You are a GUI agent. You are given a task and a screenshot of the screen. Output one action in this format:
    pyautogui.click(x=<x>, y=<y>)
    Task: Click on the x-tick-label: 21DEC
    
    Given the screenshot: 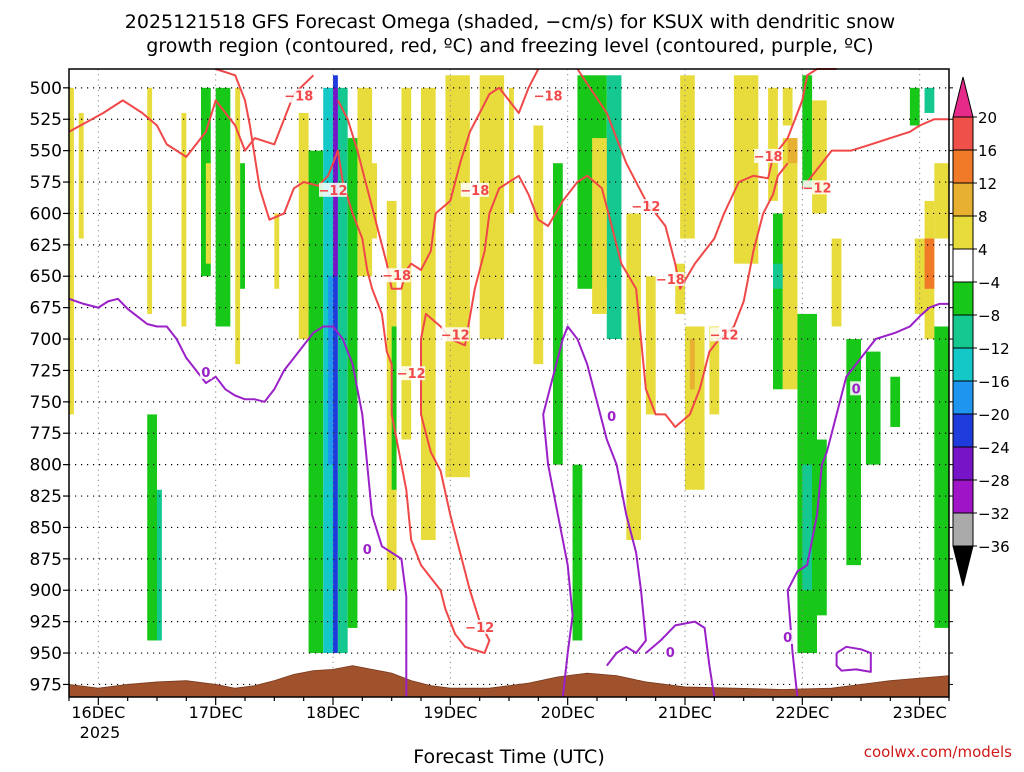 What is the action you would take?
    pyautogui.click(x=685, y=712)
    